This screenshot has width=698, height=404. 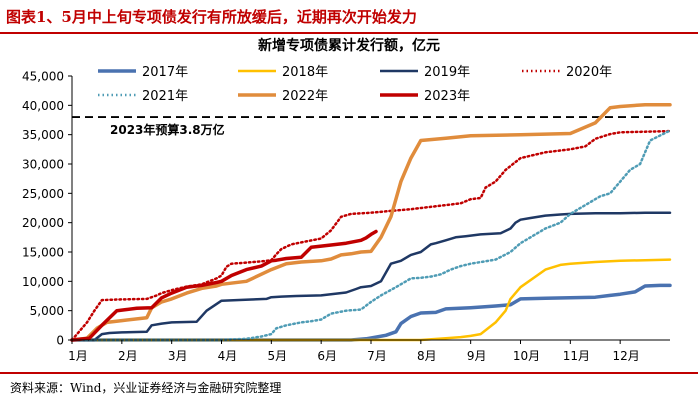 I want to click on x-tick-label: 7月, so click(x=377, y=356).